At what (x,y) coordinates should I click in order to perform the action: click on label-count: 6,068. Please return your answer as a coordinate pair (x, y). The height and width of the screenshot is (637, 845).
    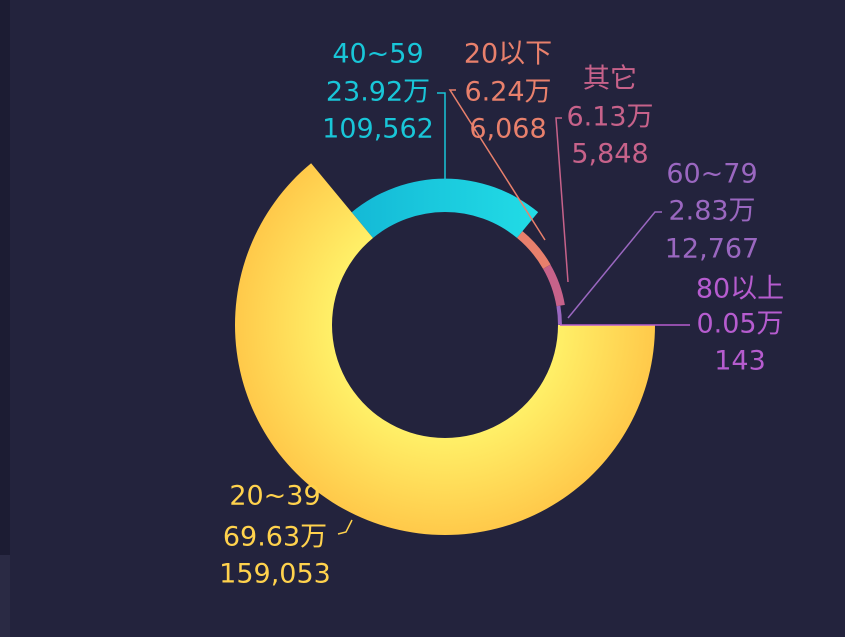
    Looking at the image, I should click on (507, 129).